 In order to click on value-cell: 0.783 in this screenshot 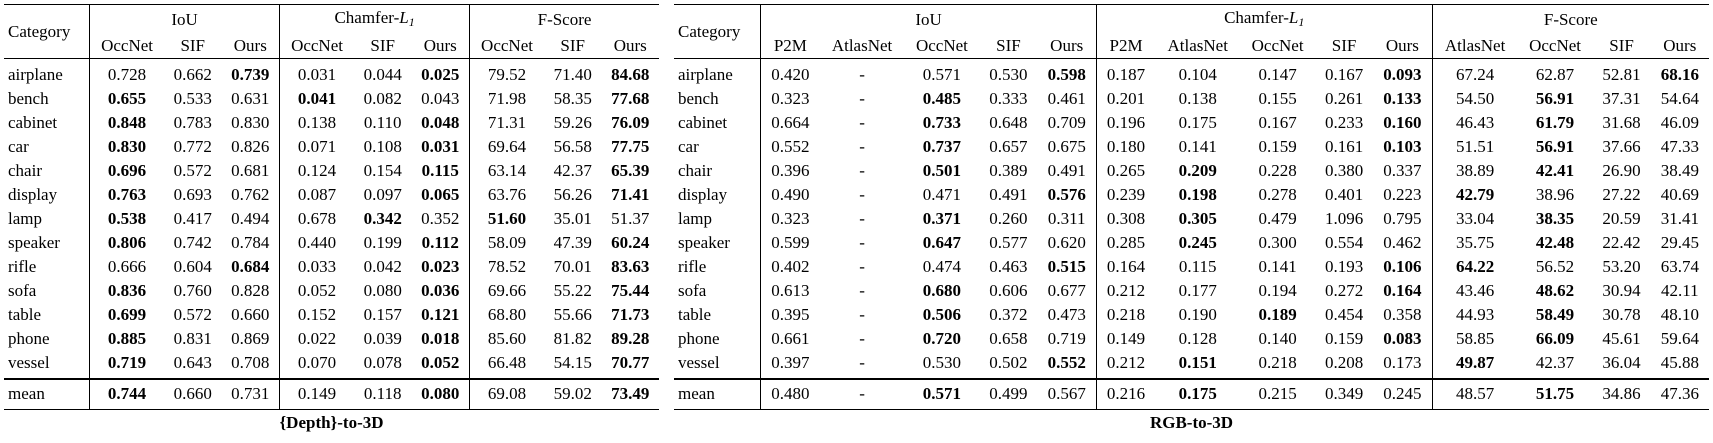, I will do `click(192, 122)`.